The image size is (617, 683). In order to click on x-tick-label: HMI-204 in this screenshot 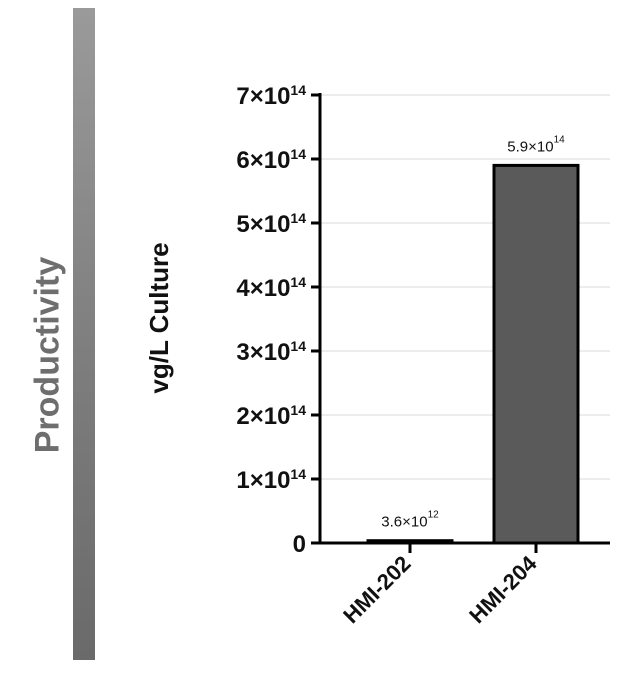, I will do `click(503, 589)`.